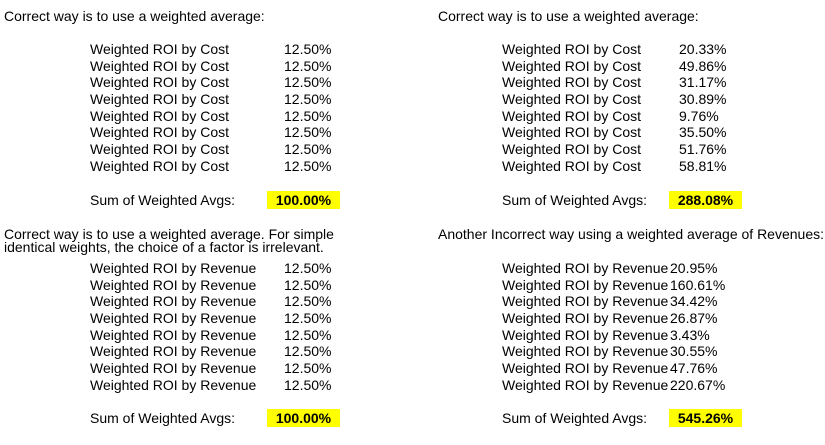  Describe the element at coordinates (694, 318) in the screenshot. I see `roi-row-value: 26.87%` at that location.